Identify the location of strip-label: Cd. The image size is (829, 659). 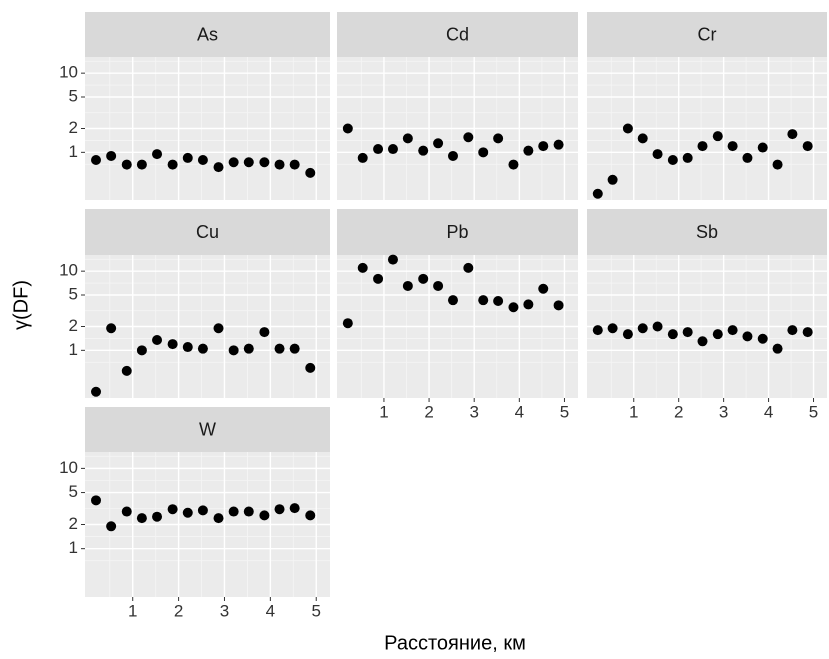
(457, 34).